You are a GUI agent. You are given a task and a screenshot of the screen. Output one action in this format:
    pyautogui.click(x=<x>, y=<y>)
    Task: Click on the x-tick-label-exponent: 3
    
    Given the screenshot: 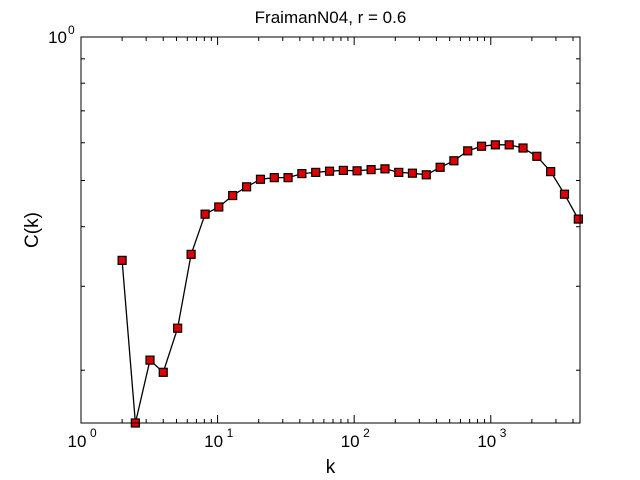 What is the action you would take?
    pyautogui.click(x=503, y=433)
    